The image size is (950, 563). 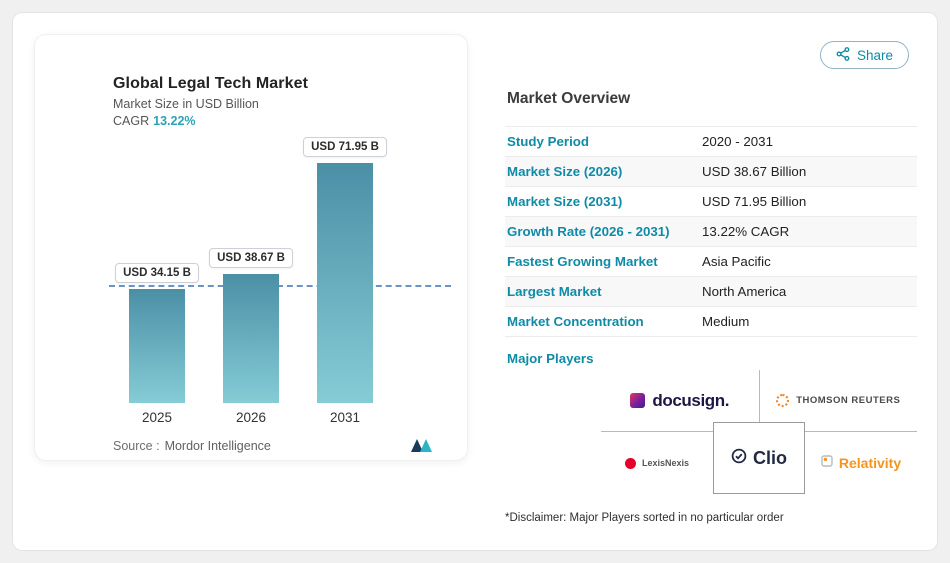 What do you see at coordinates (736, 261) in the screenshot?
I see `row-value: Asia Pacific` at bounding box center [736, 261].